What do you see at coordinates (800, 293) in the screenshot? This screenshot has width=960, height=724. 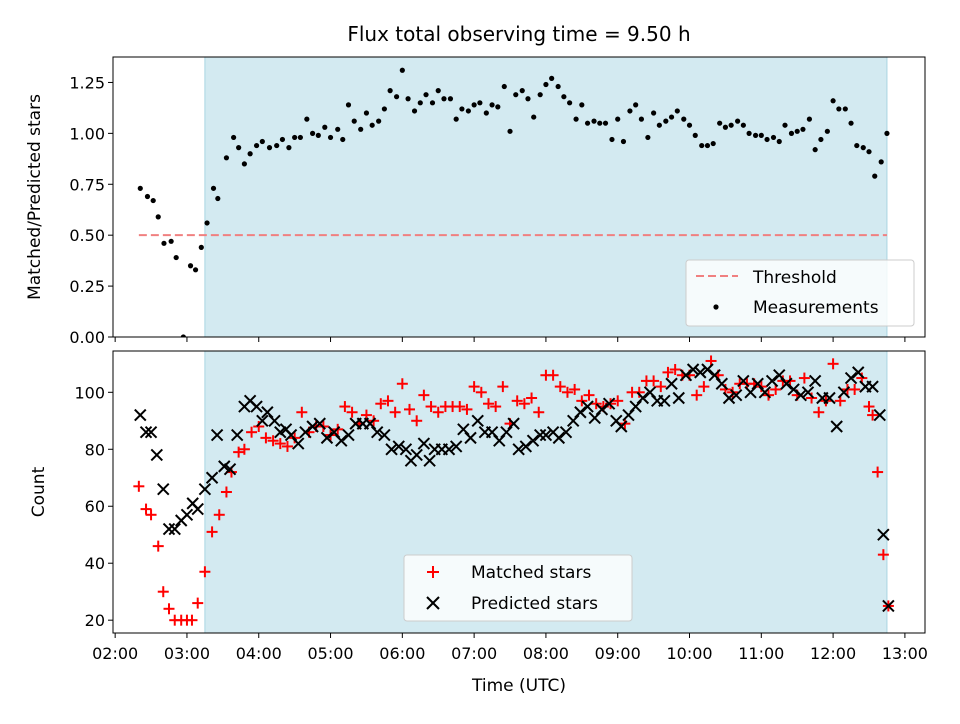 I see `ratio-legend: Threshold Measurements` at bounding box center [800, 293].